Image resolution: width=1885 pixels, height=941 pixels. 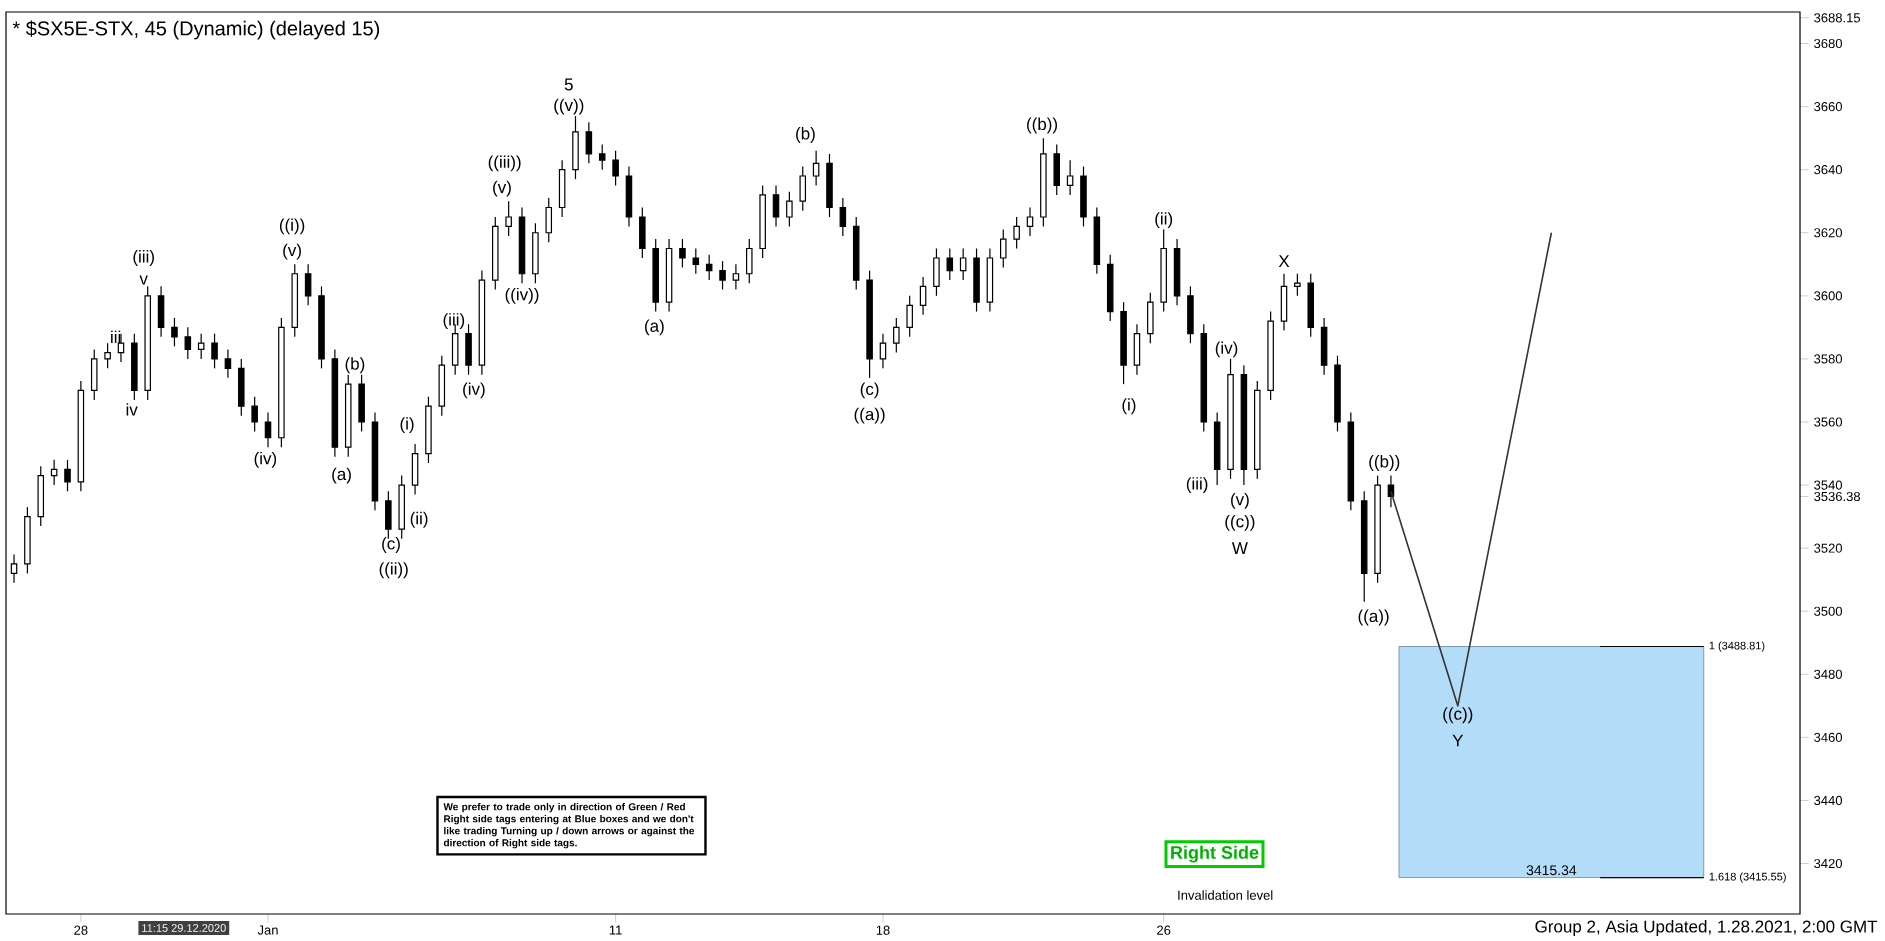 I want to click on y-tick-label: 3440, so click(x=1828, y=800).